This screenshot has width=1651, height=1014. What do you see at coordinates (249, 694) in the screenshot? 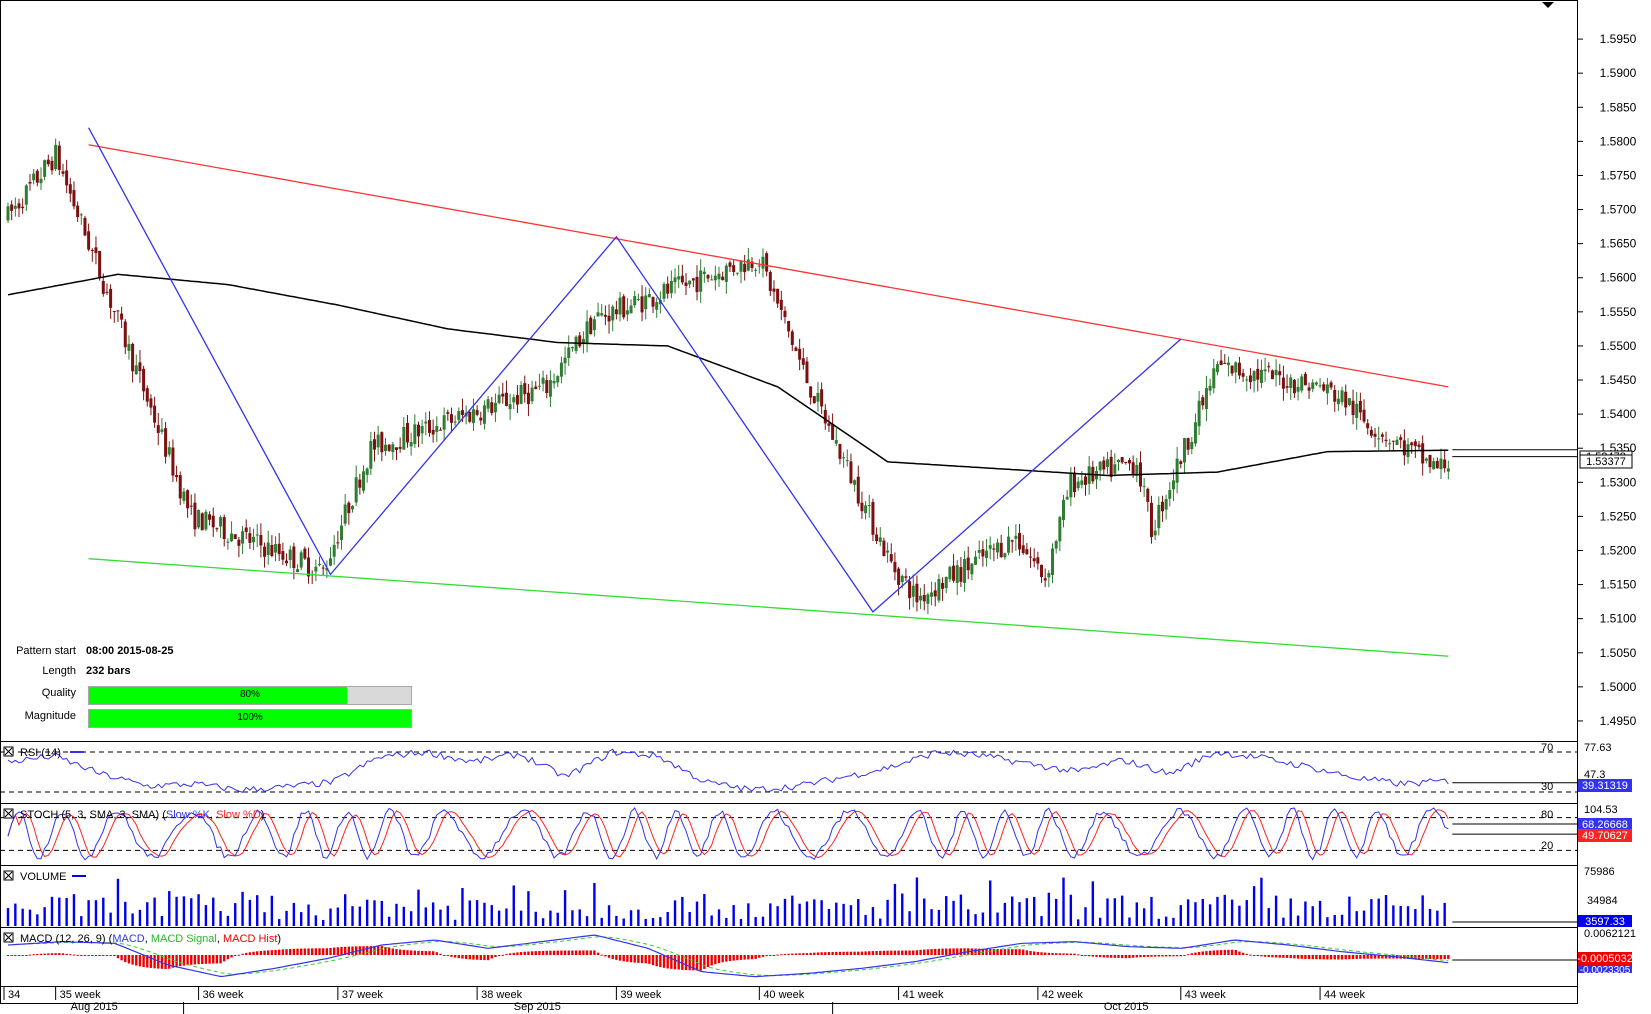
I see `quality-bar-value: 80%` at bounding box center [249, 694].